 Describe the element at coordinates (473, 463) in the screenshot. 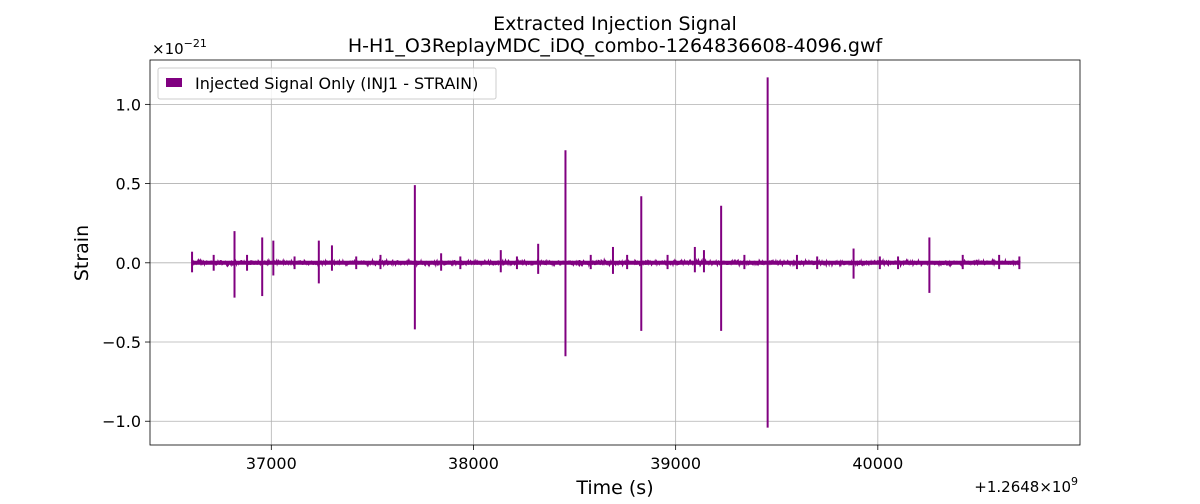

I see `x-tick-label: 38000` at that location.